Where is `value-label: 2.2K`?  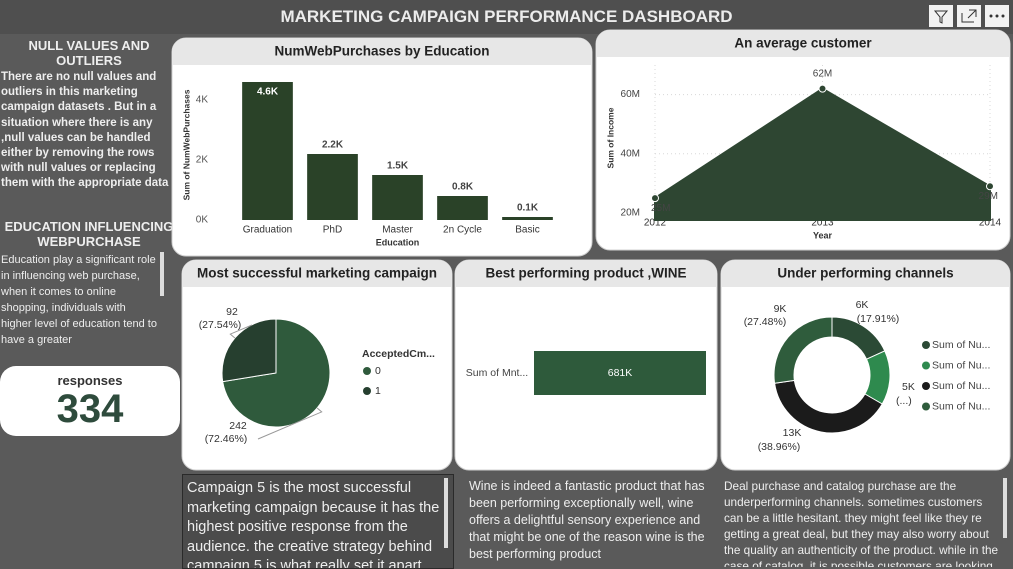 value-label: 2.2K is located at coordinates (333, 145).